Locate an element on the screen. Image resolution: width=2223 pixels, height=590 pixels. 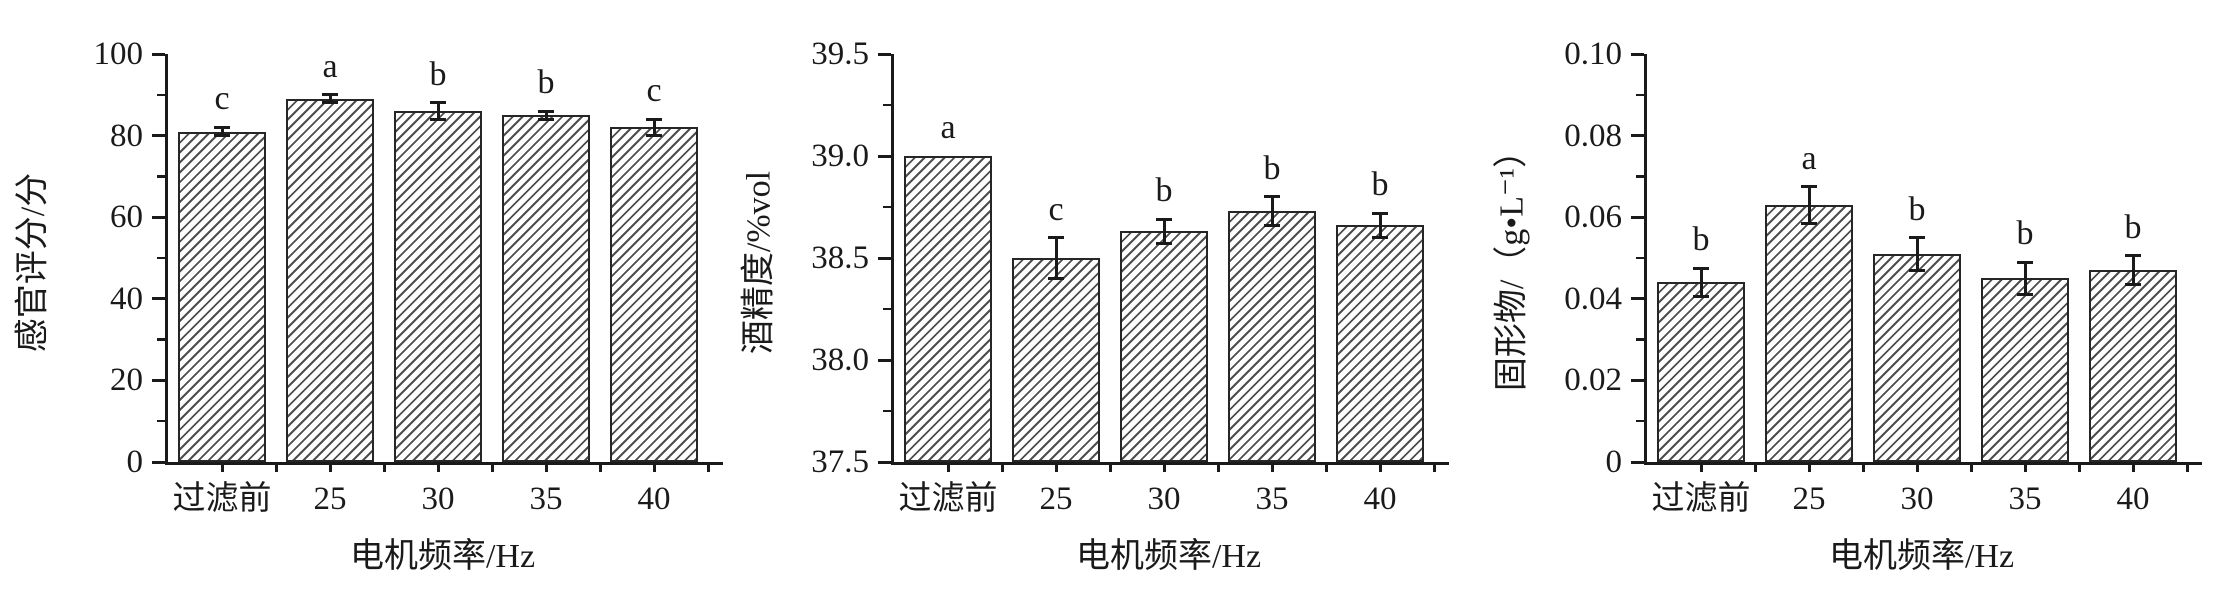
x-tick-label: 30 is located at coordinates (438, 499).